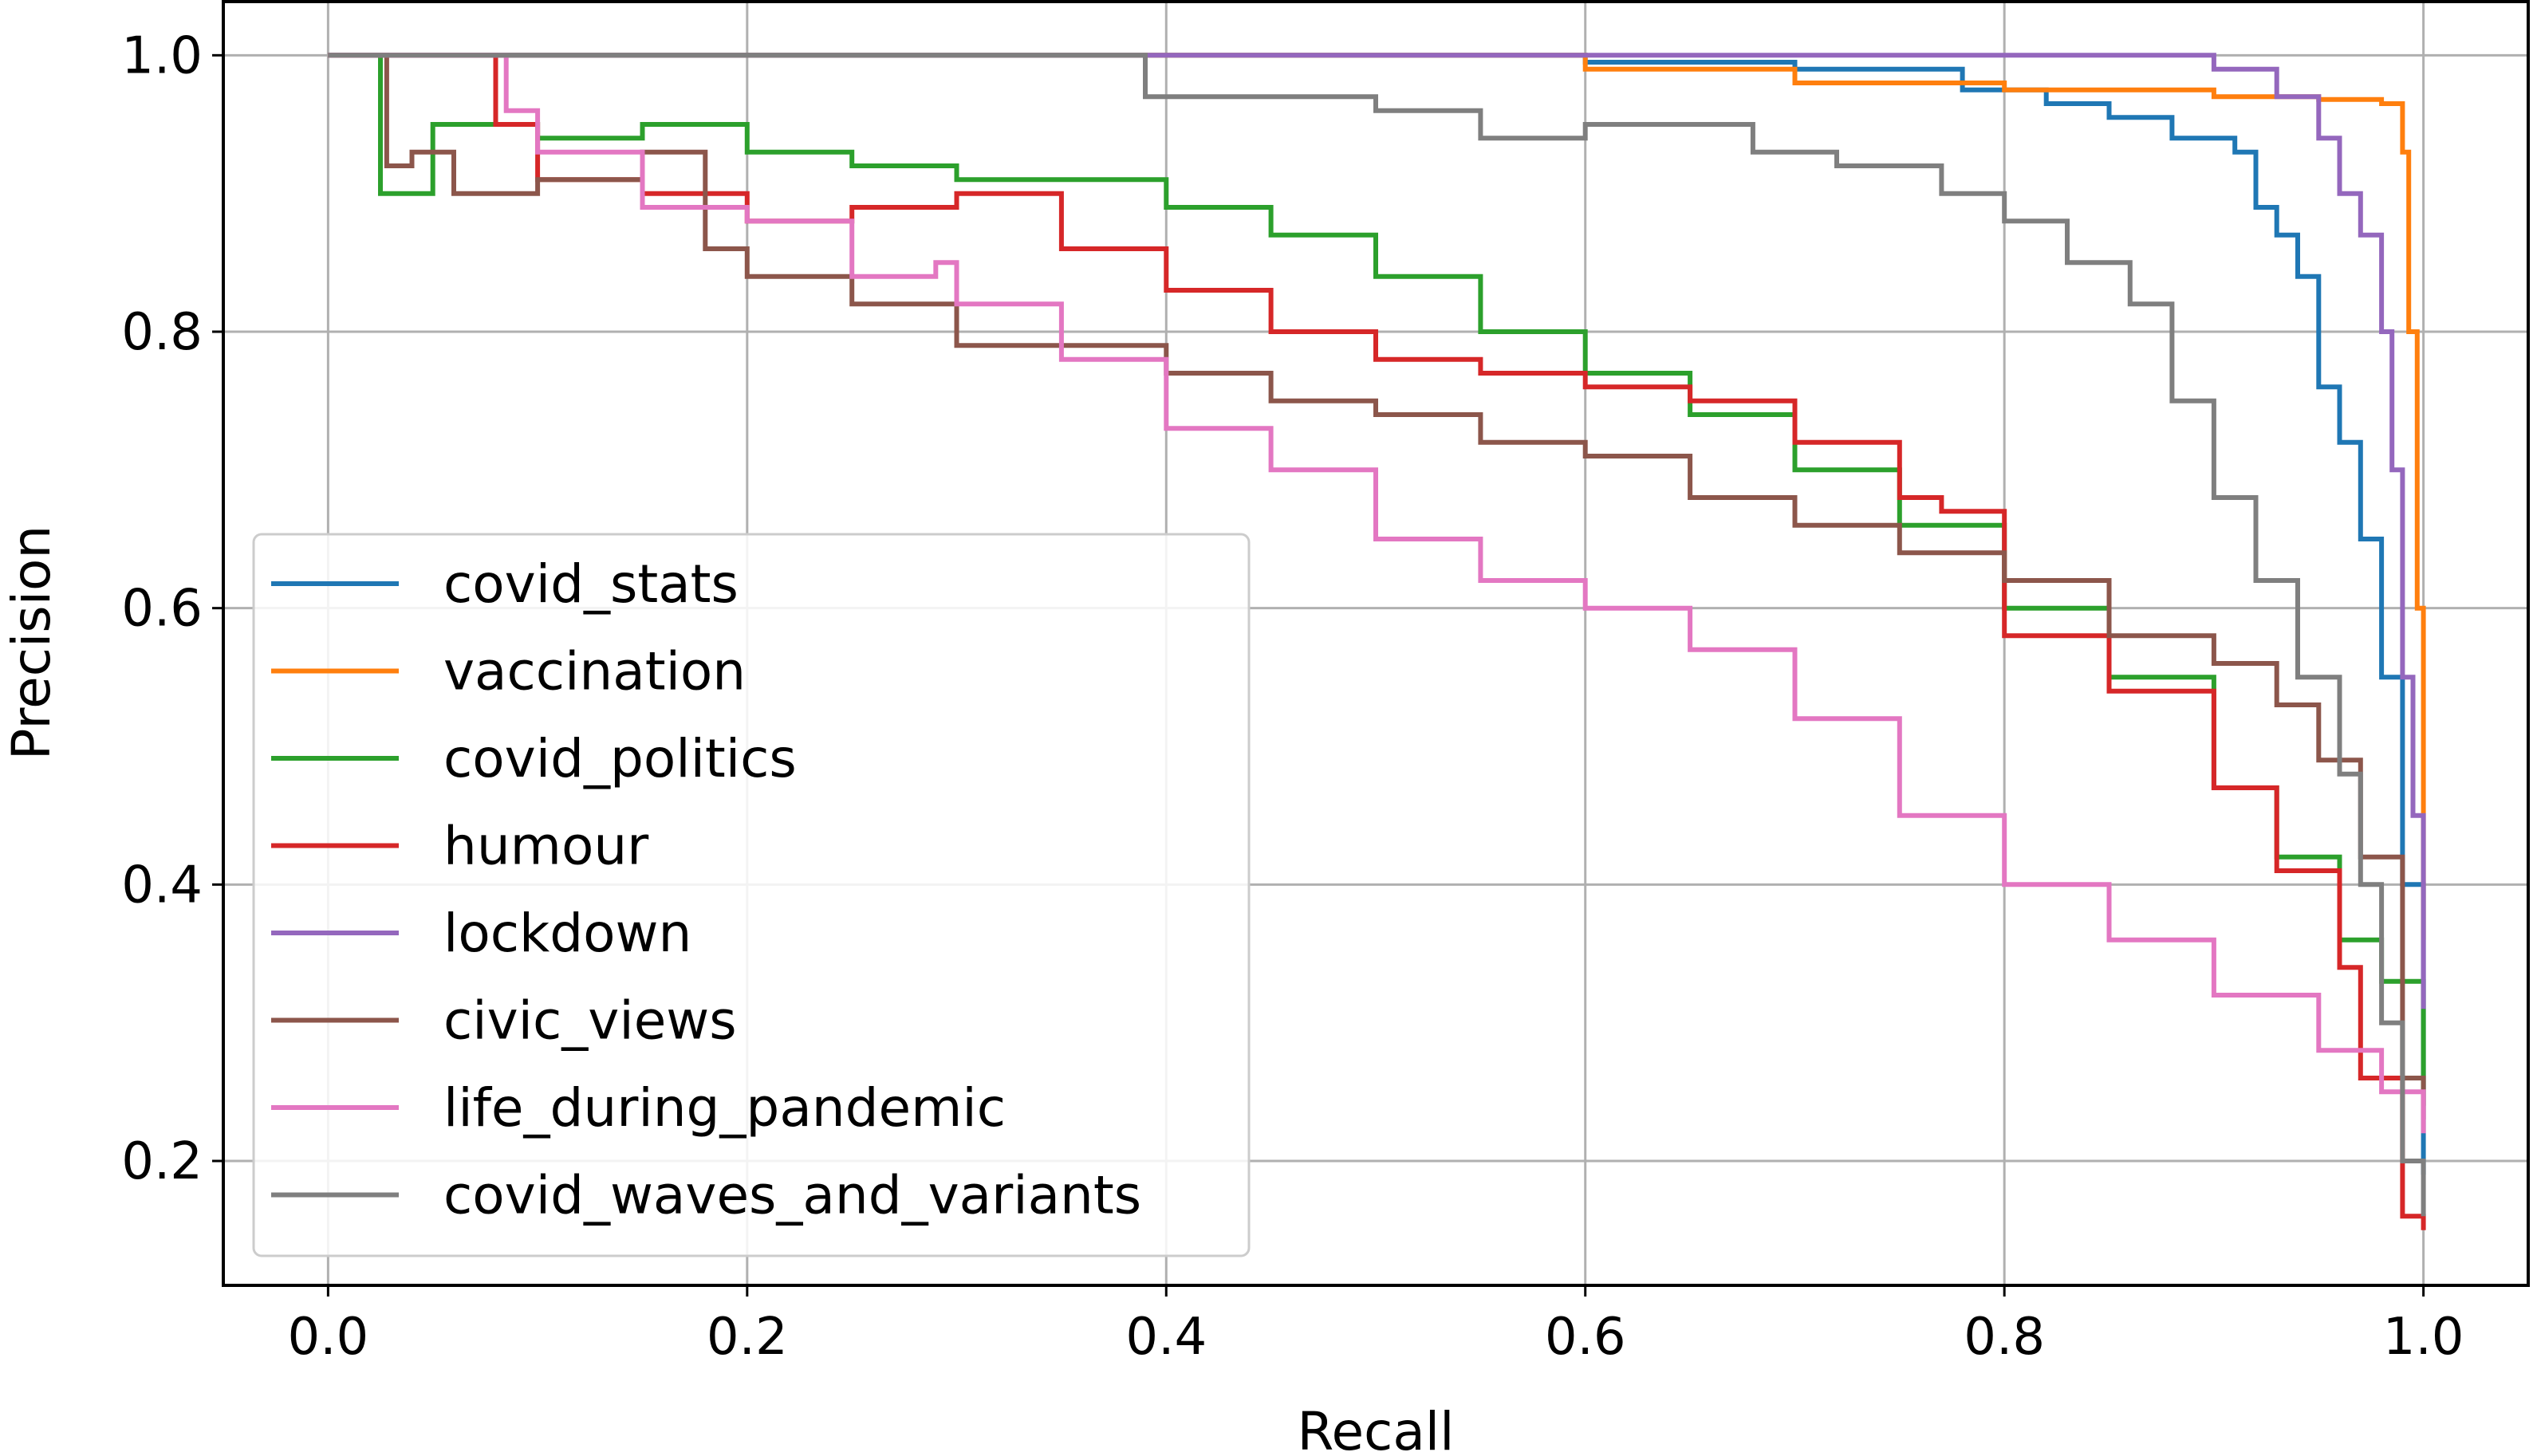  What do you see at coordinates (620, 758) in the screenshot?
I see `legend-label: covid_politics` at bounding box center [620, 758].